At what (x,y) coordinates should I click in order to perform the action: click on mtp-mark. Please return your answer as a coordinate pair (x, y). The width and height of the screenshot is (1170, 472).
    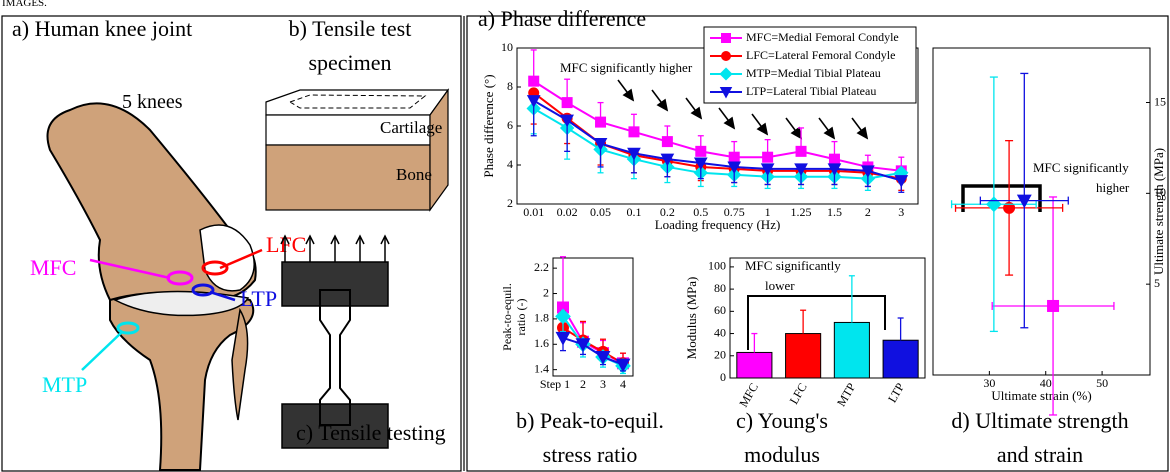
    Looking at the image, I should click on (128, 328).